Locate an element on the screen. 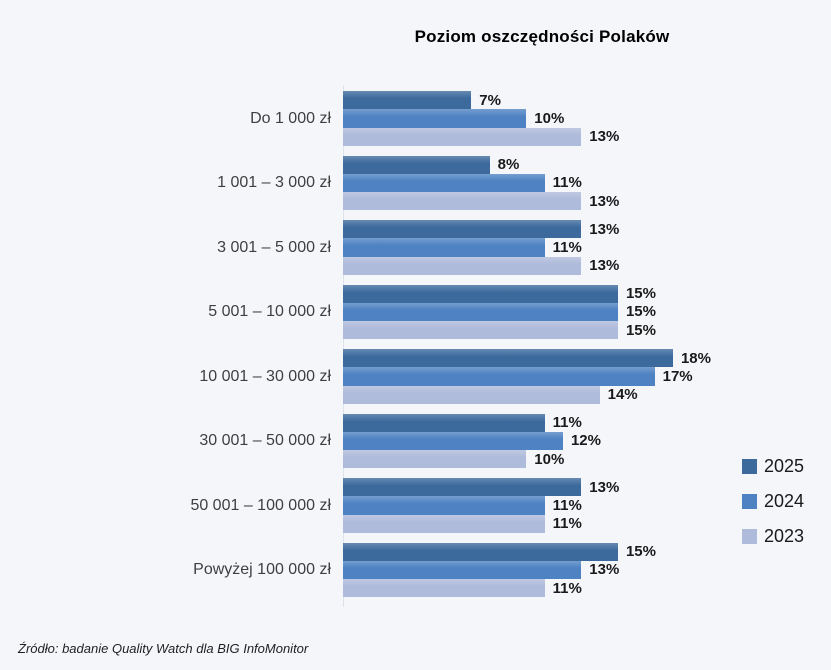 The image size is (831, 670). legend-item-2025: 2025 is located at coordinates (773, 466).